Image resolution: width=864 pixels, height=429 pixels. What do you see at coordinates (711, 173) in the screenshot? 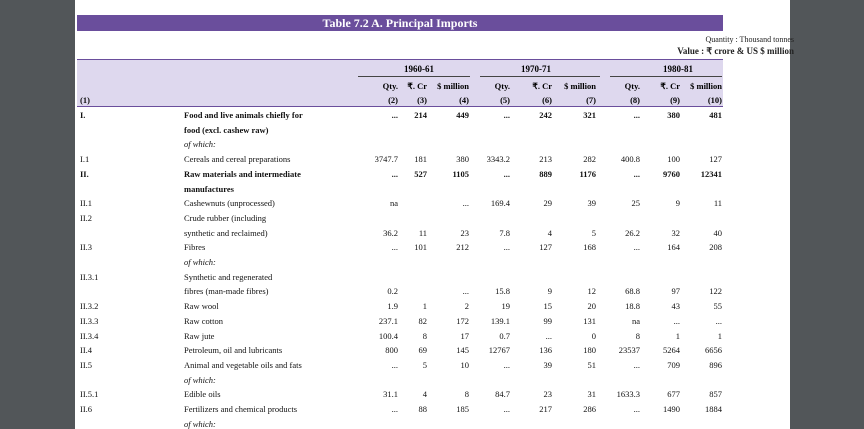
I see `cell-value: 12341` at bounding box center [711, 173].